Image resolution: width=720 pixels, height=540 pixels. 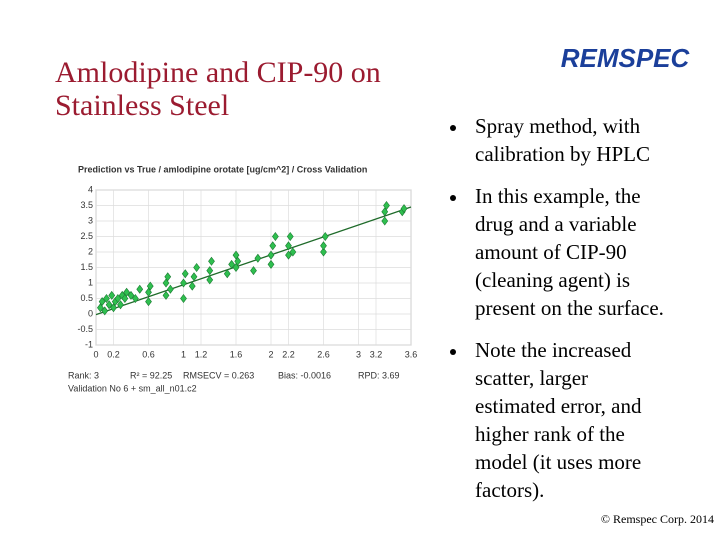 I want to click on logo: REMSPEC, so click(x=626, y=58).